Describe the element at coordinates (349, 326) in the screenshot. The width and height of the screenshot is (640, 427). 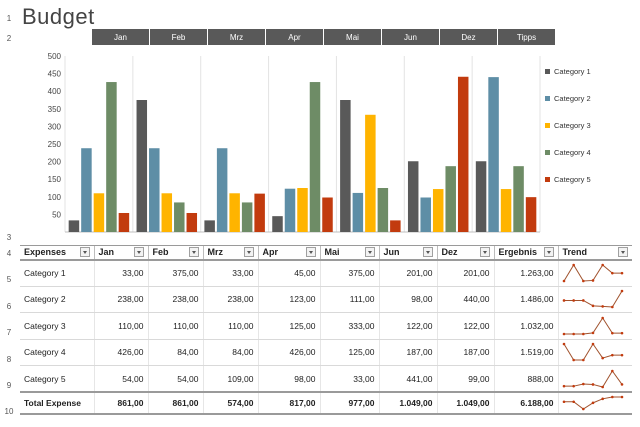
I see `value-cell: 333,00` at that location.